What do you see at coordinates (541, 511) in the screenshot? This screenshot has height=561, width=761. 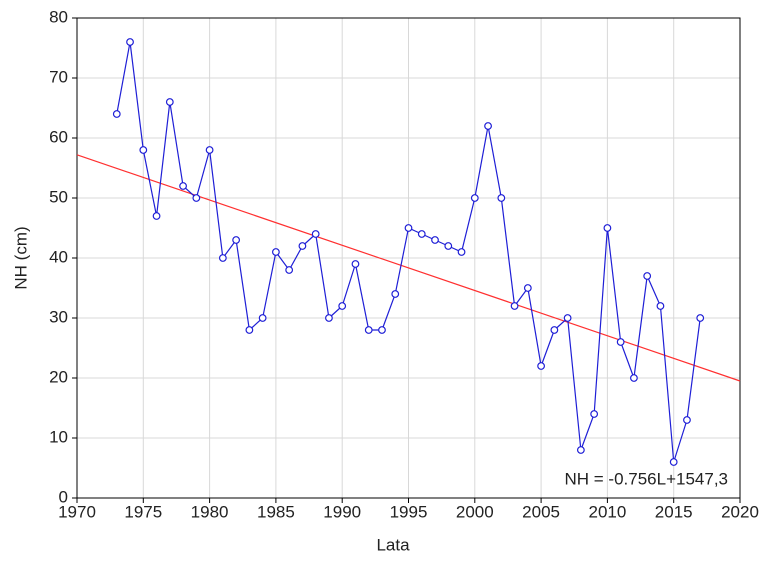 I see `x-tick-label: 2005` at bounding box center [541, 511].